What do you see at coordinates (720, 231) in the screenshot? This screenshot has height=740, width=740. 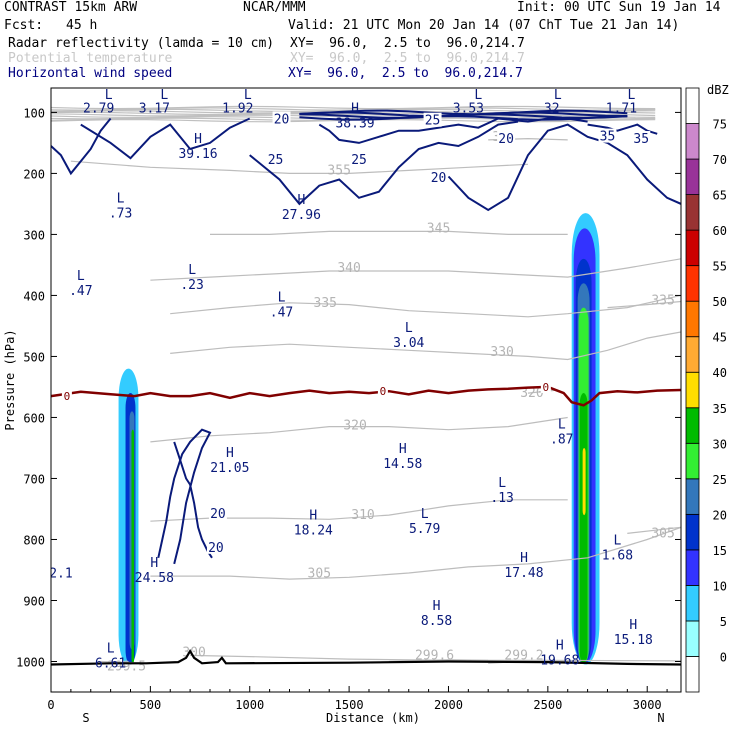 I see `colorbar-label: 60` at bounding box center [720, 231].